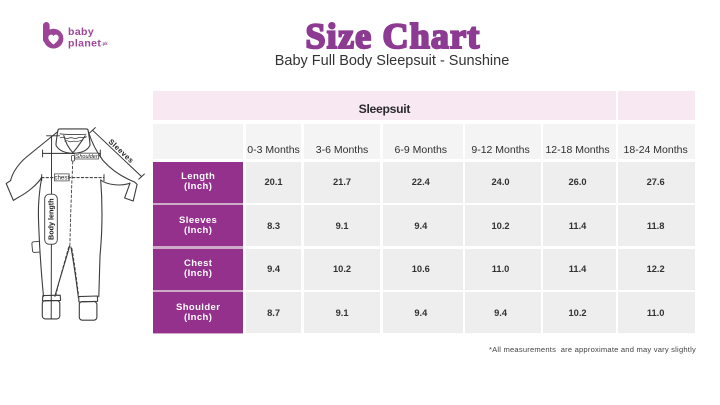  Describe the element at coordinates (87, 157) in the screenshot. I see `svg-text: Shoulder` at that location.